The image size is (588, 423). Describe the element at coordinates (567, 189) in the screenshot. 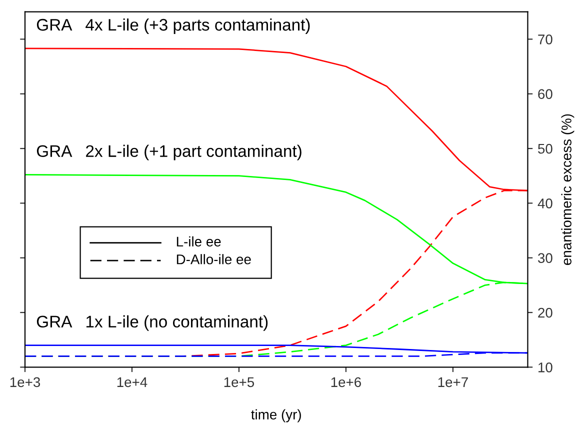

I see `y-axis-title: enantiomeric excess (%)` at that location.